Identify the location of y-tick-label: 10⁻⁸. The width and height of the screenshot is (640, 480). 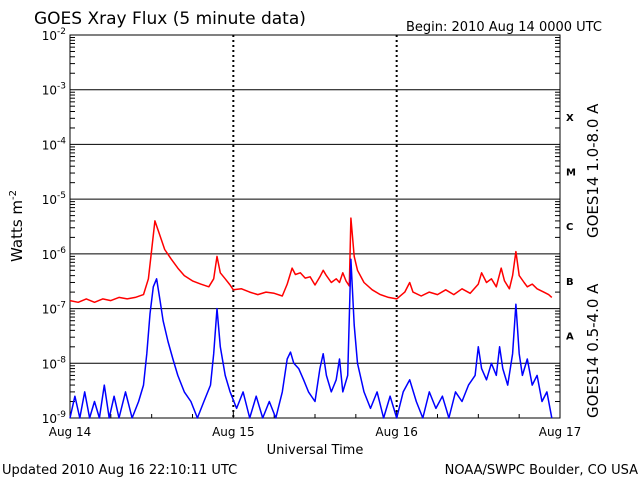
(54, 363).